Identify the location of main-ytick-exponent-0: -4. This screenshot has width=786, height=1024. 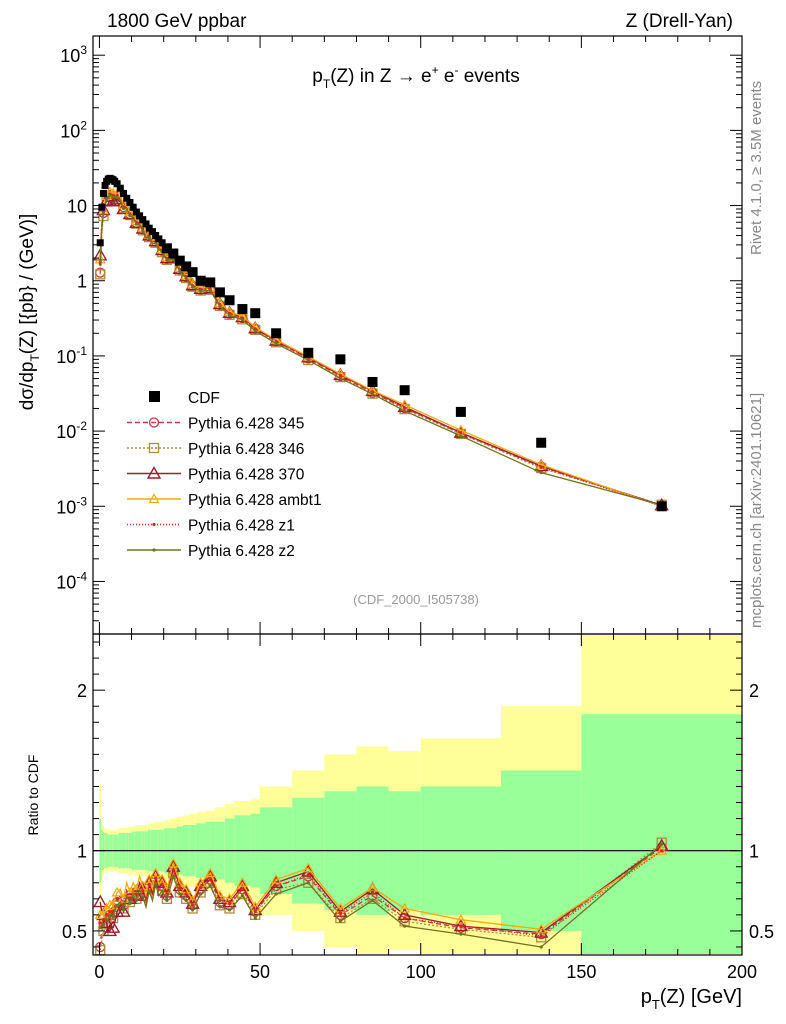
(81, 576).